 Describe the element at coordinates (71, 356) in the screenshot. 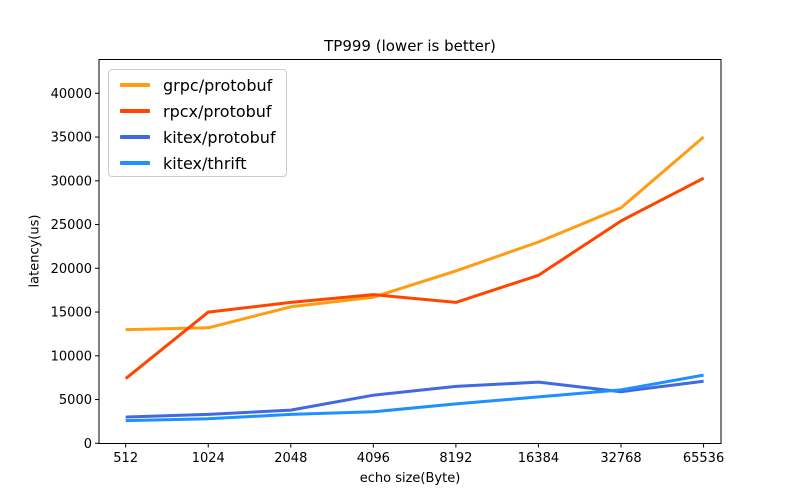

I see `y-tick-label: 10000` at that location.